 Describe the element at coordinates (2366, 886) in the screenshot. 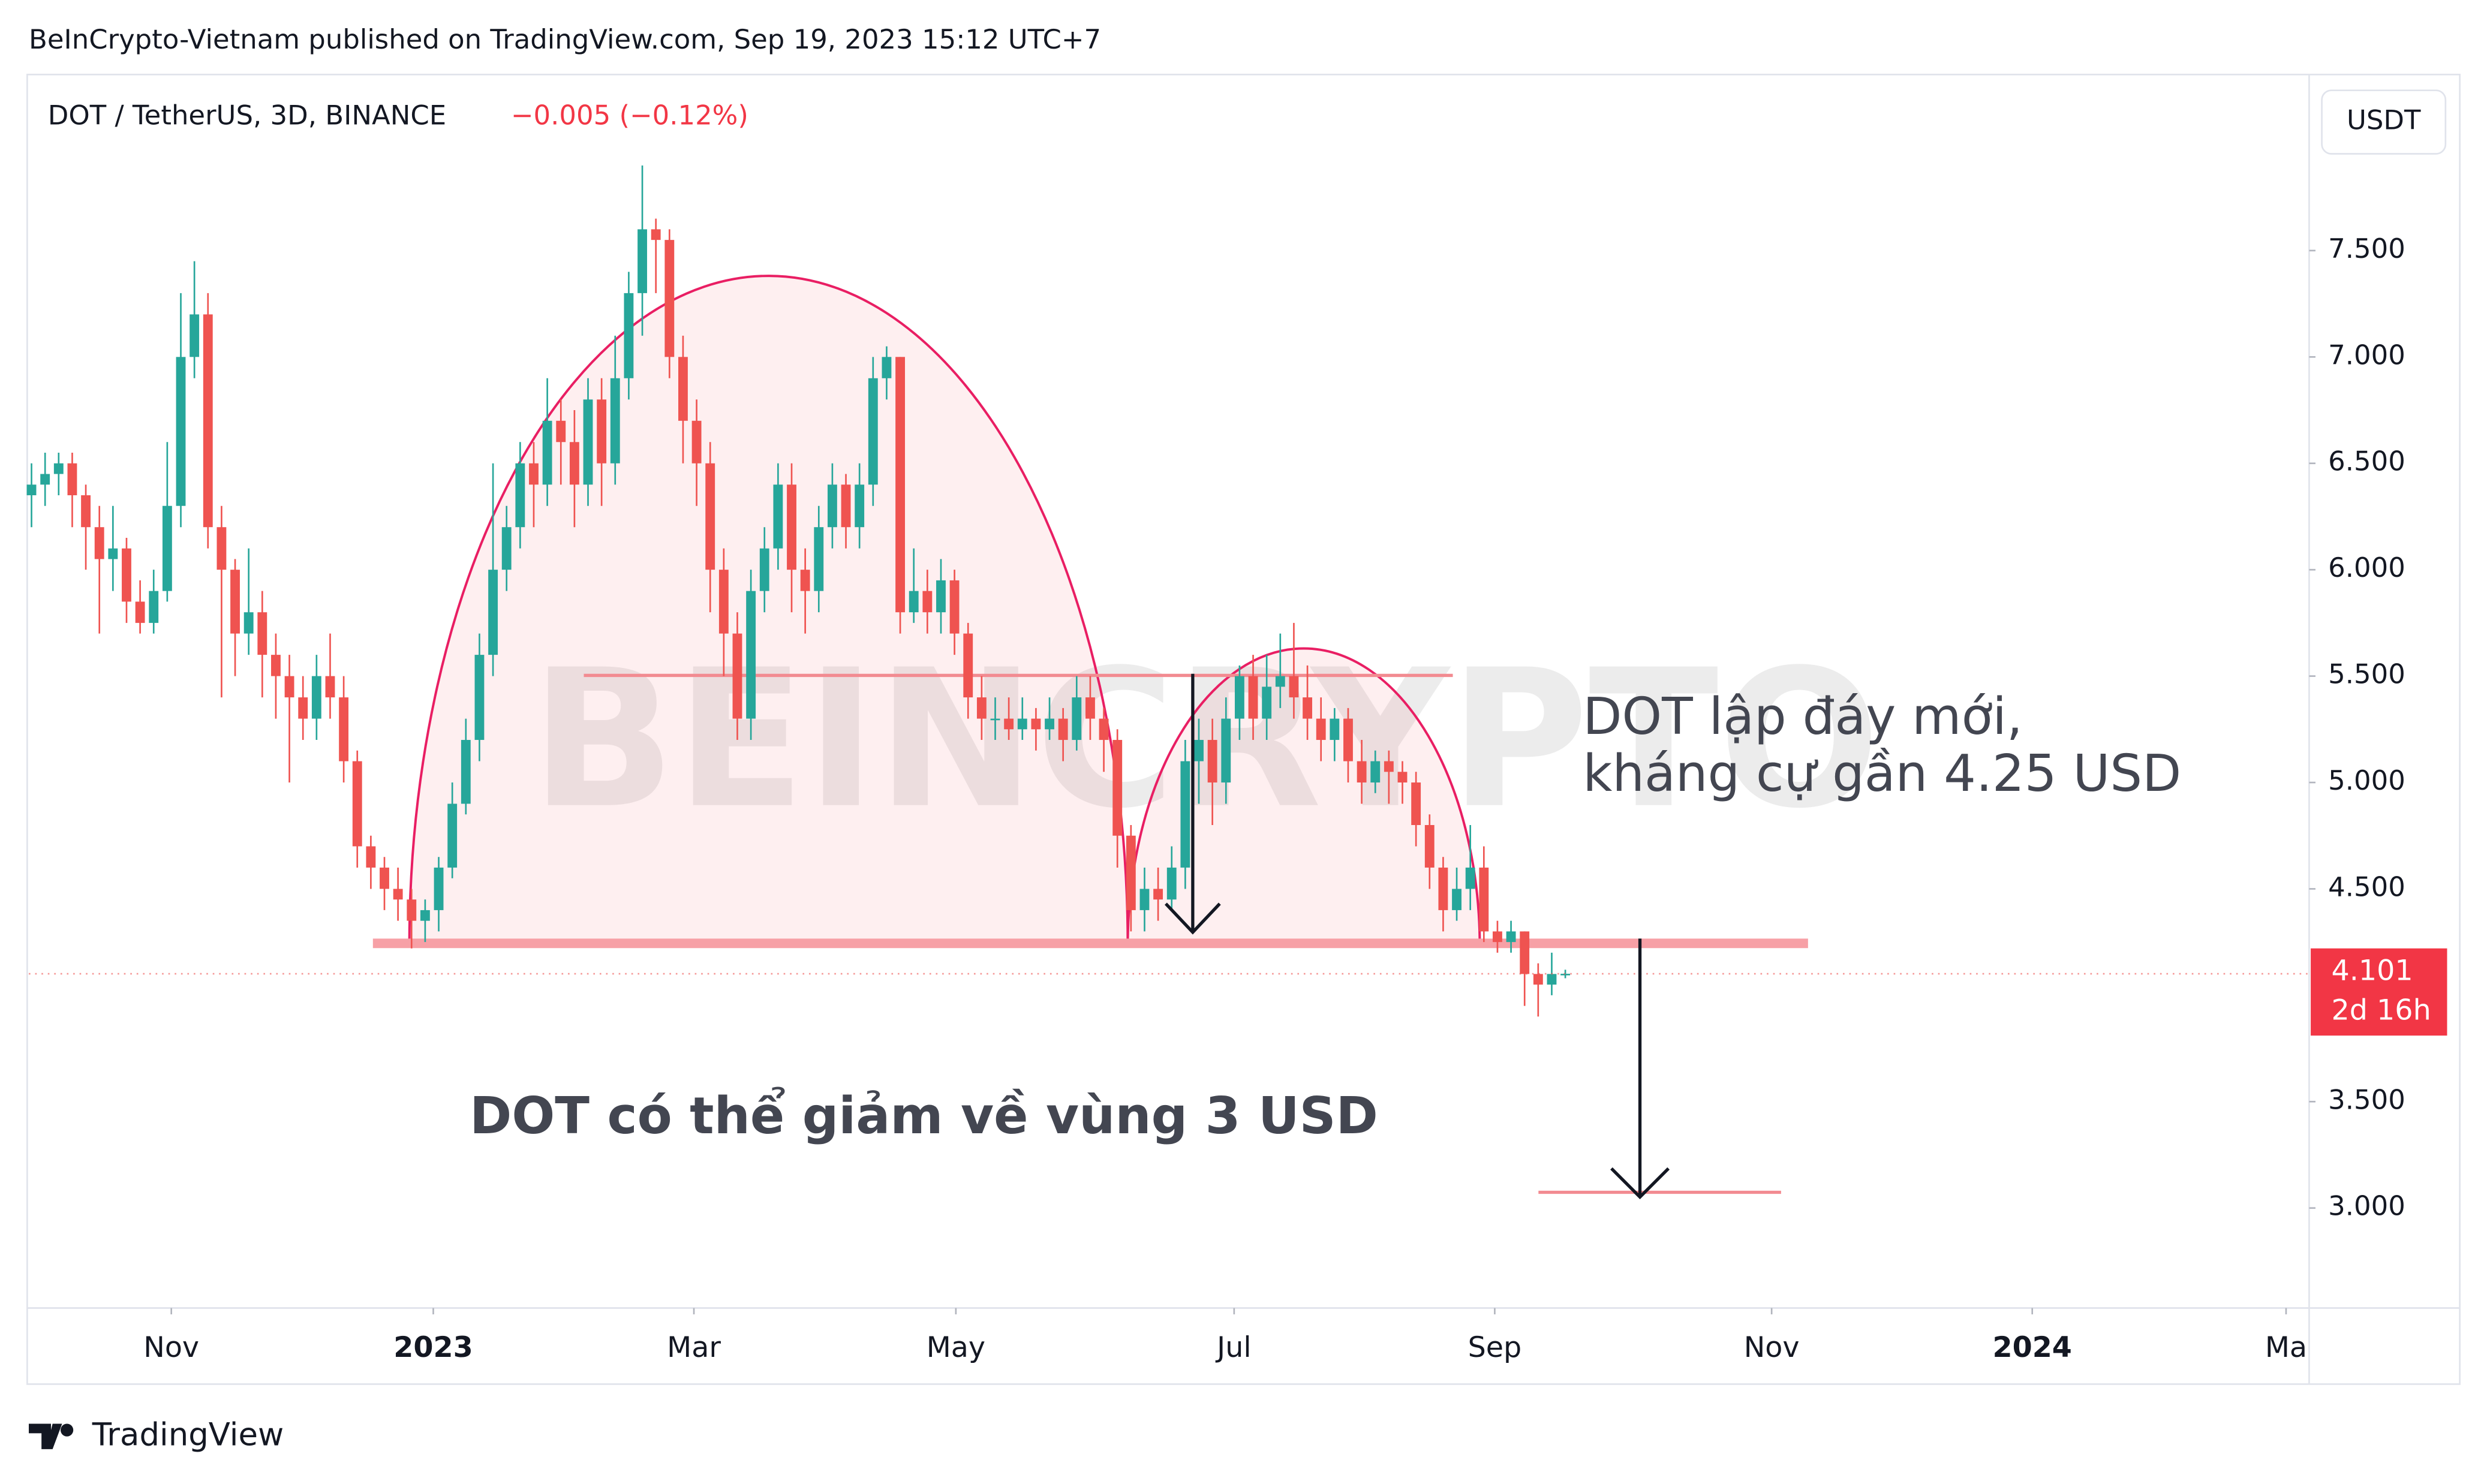

I see `y-tick-label: 4.500` at that location.